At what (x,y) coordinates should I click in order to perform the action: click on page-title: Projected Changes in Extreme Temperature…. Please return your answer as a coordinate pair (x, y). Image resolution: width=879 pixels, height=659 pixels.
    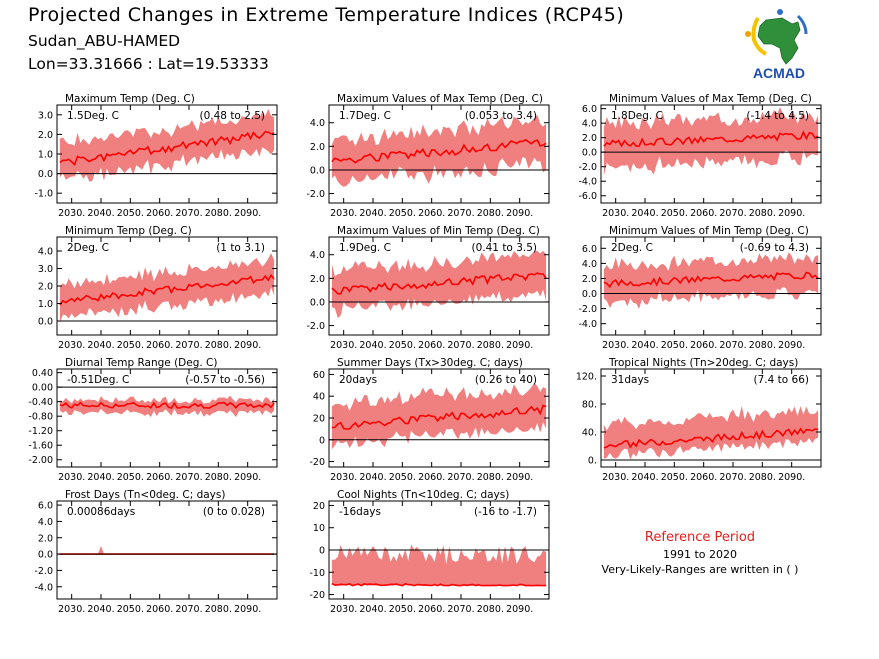
    Looking at the image, I should click on (326, 15).